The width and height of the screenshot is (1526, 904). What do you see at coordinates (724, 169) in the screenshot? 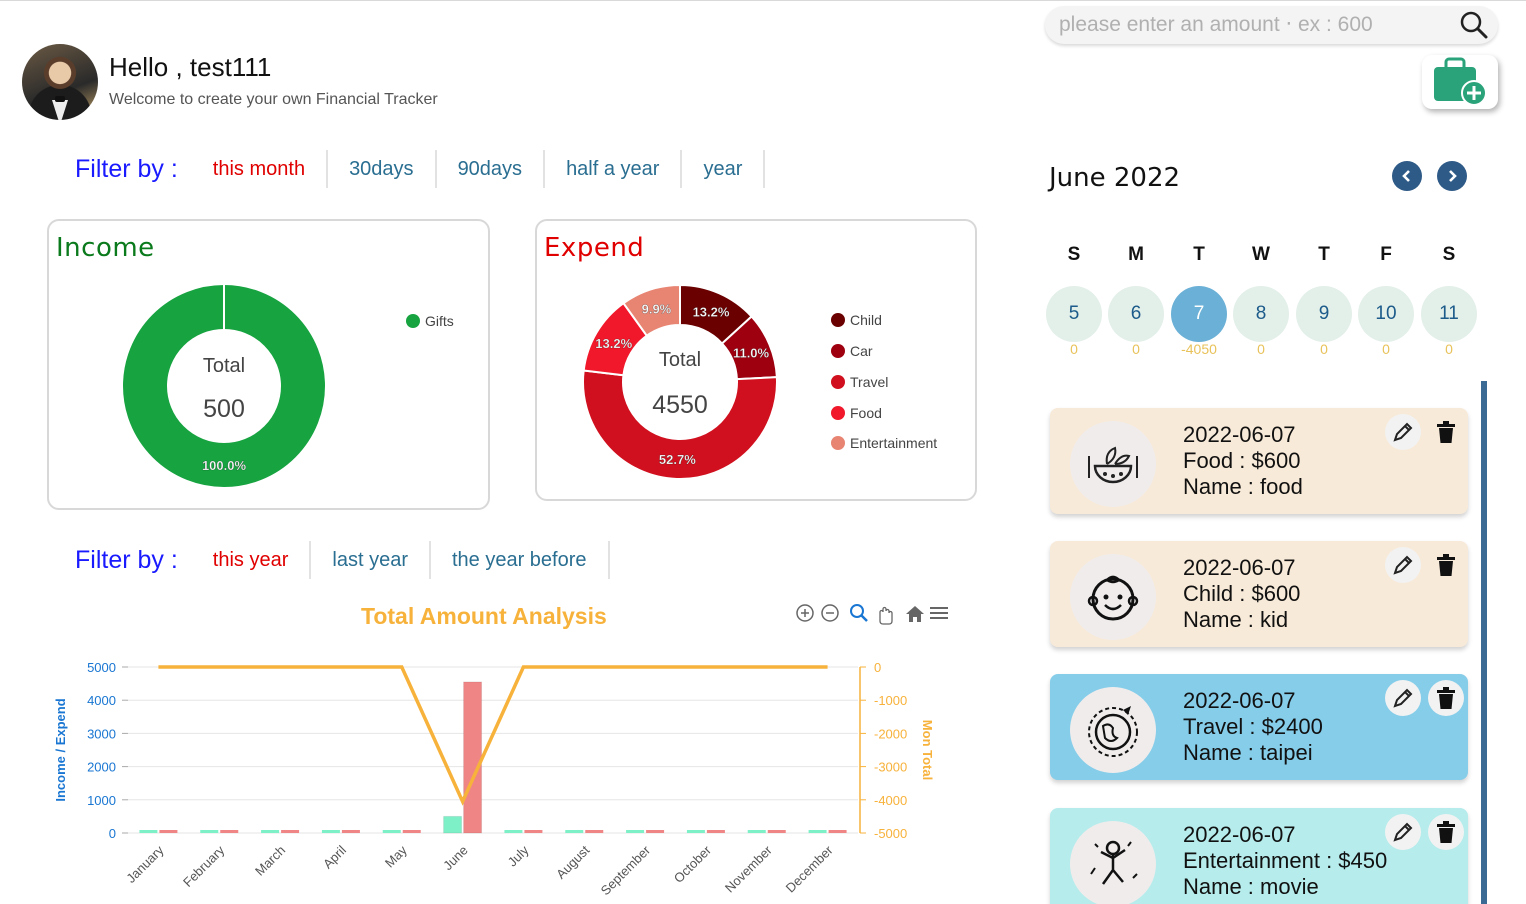
I see `filter-year: year` at bounding box center [724, 169].